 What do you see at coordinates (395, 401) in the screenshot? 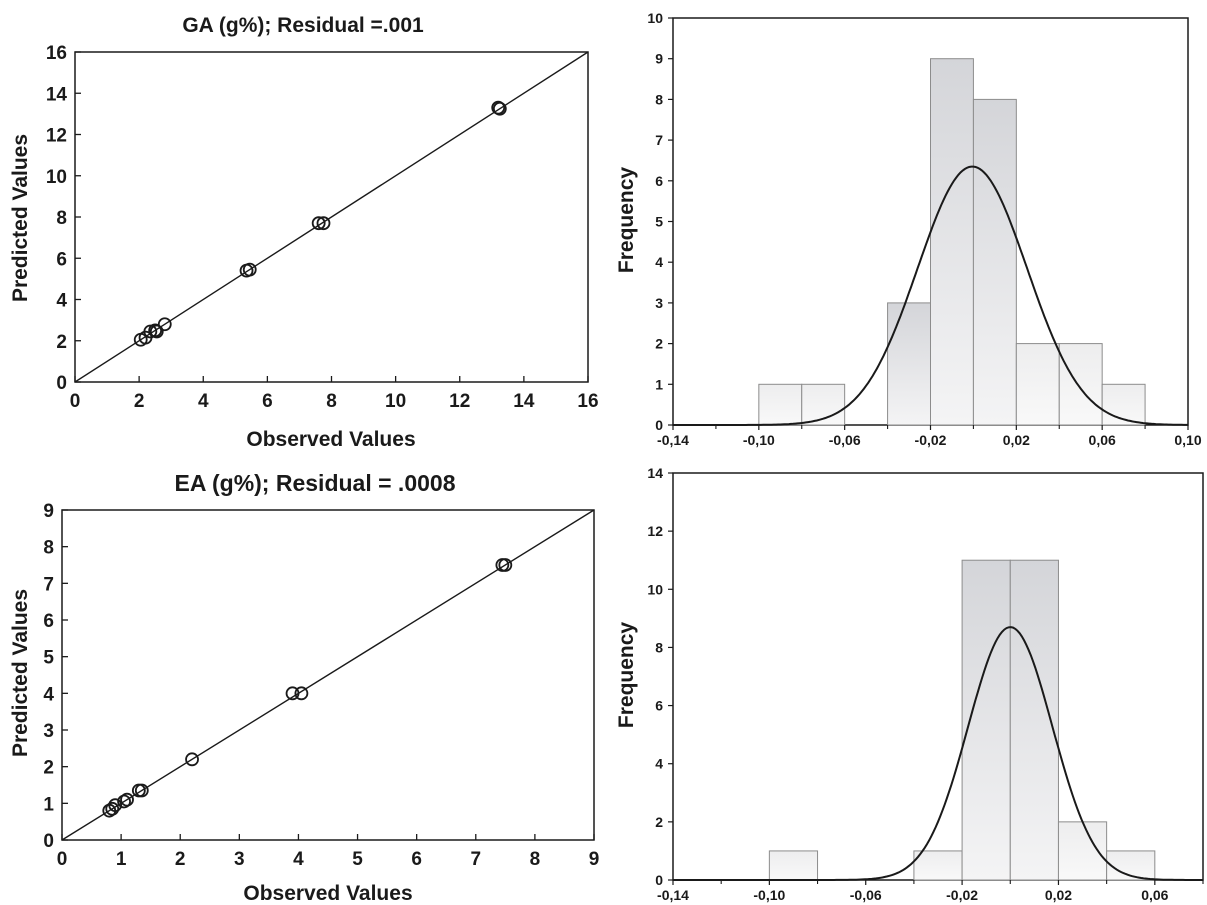
I see `x-tick-label: 10` at bounding box center [395, 401].